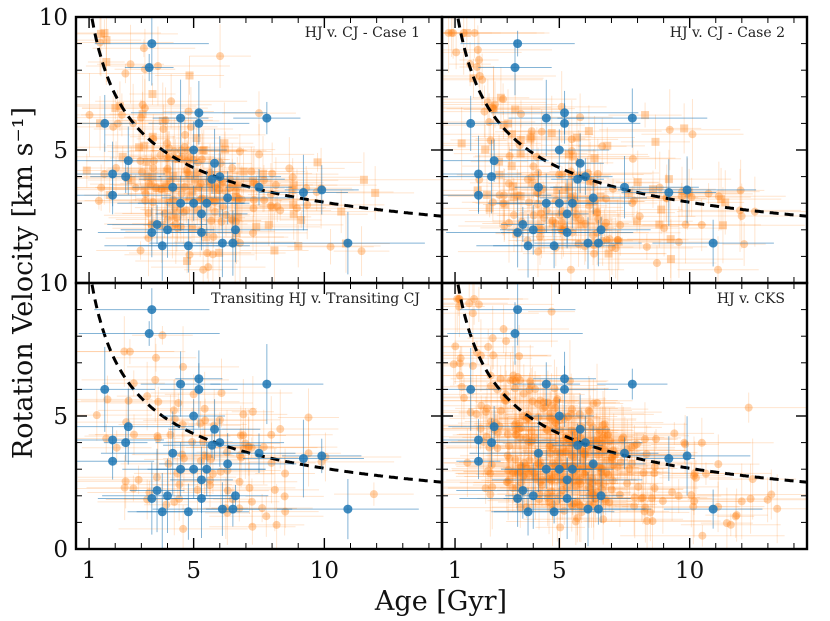 This screenshot has width=830, height=621. I want to click on panel-title: Transiting HJ v. Transiting CJ, so click(315, 299).